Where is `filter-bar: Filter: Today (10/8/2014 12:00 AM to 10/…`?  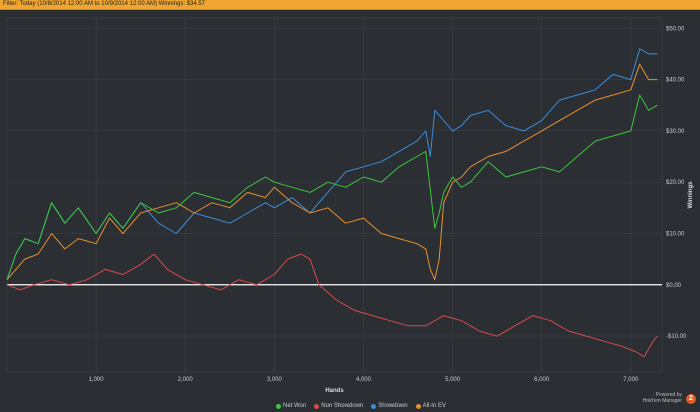 filter-bar: Filter: Today (10/8/2014 12:00 AM to 10/… is located at coordinates (350, 5).